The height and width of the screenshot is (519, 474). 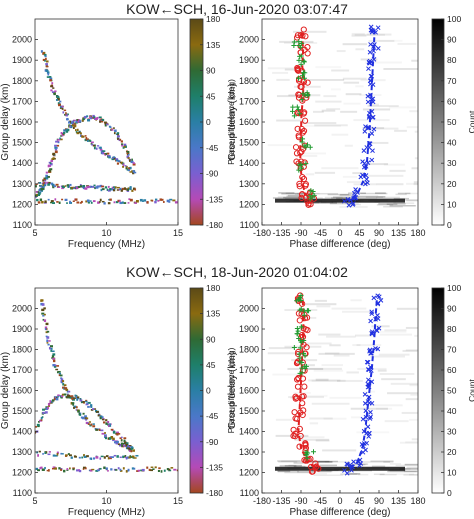 What do you see at coordinates (339, 233) in the screenshot?
I see `x-tick-label: 0` at bounding box center [339, 233].